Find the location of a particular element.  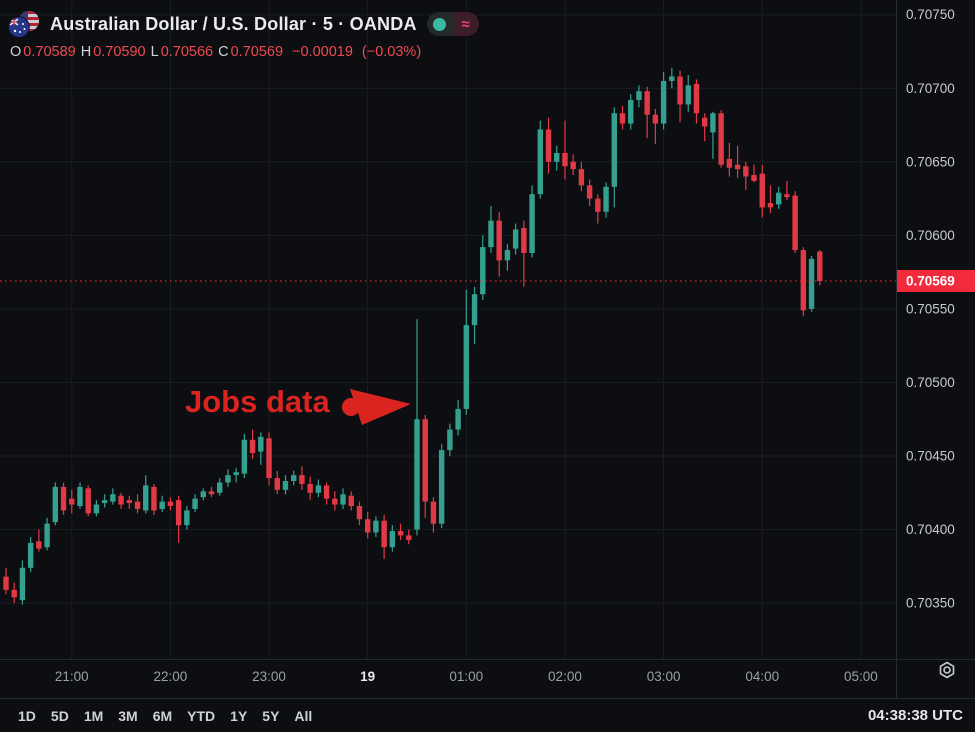

price-axis-label: 0.70550 is located at coordinates (930, 308).